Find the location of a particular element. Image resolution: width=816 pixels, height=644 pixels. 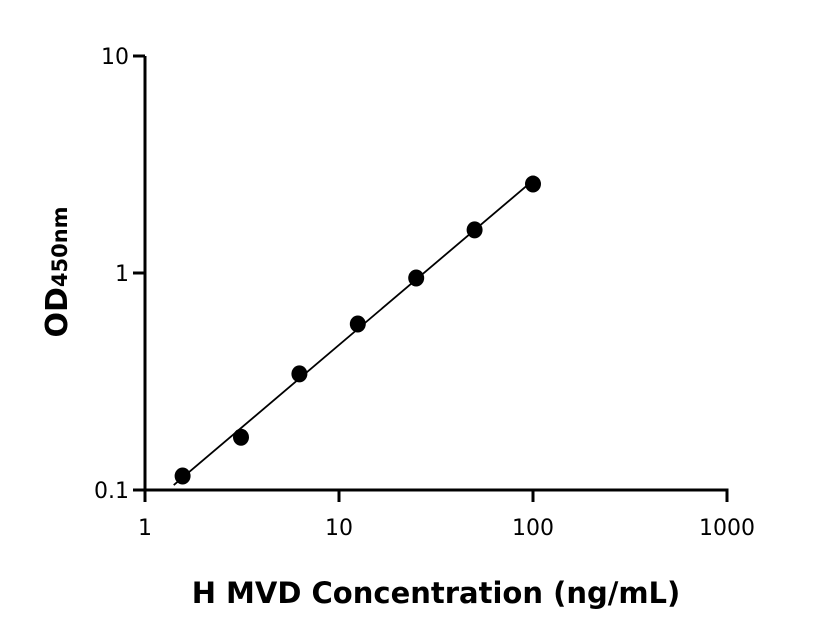

y-axis-label-subscript: 450nm is located at coordinates (60, 246).